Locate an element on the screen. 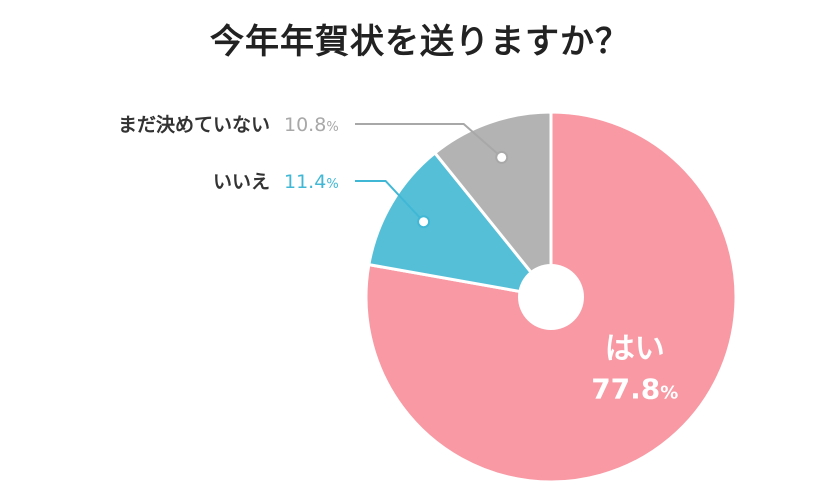 The width and height of the screenshot is (840, 504). pie-center-hole is located at coordinates (551, 297).